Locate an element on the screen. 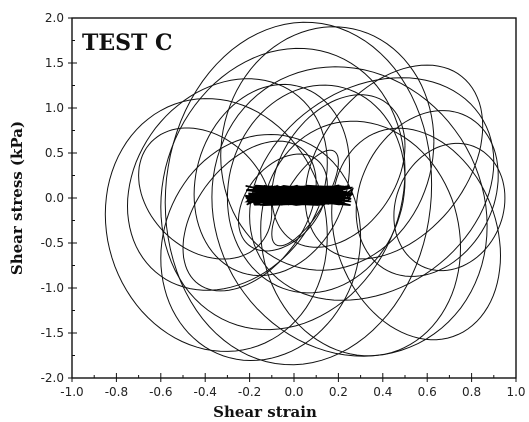 The height and width of the screenshot is (422, 529). x-tick-label: 0.0 is located at coordinates (293, 392).